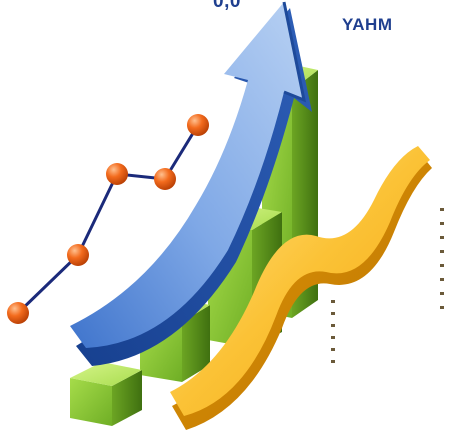  What do you see at coordinates (367, 24) in the screenshot?
I see `right-text-label: YAHM` at bounding box center [367, 24].